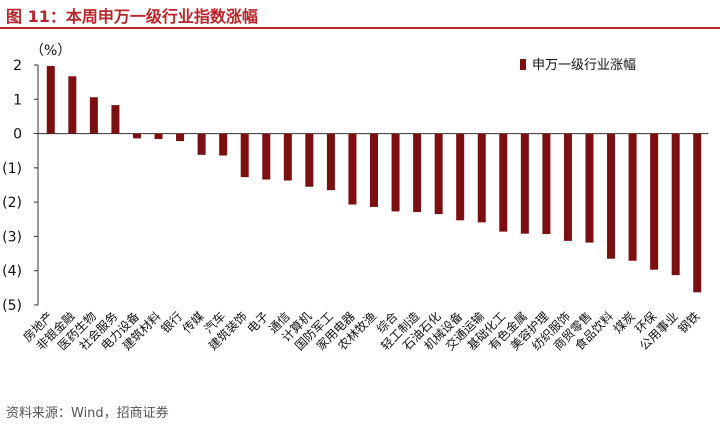 This screenshot has width=720, height=424. Describe the element at coordinates (360, 28) in the screenshot. I see `title-divider` at that location.